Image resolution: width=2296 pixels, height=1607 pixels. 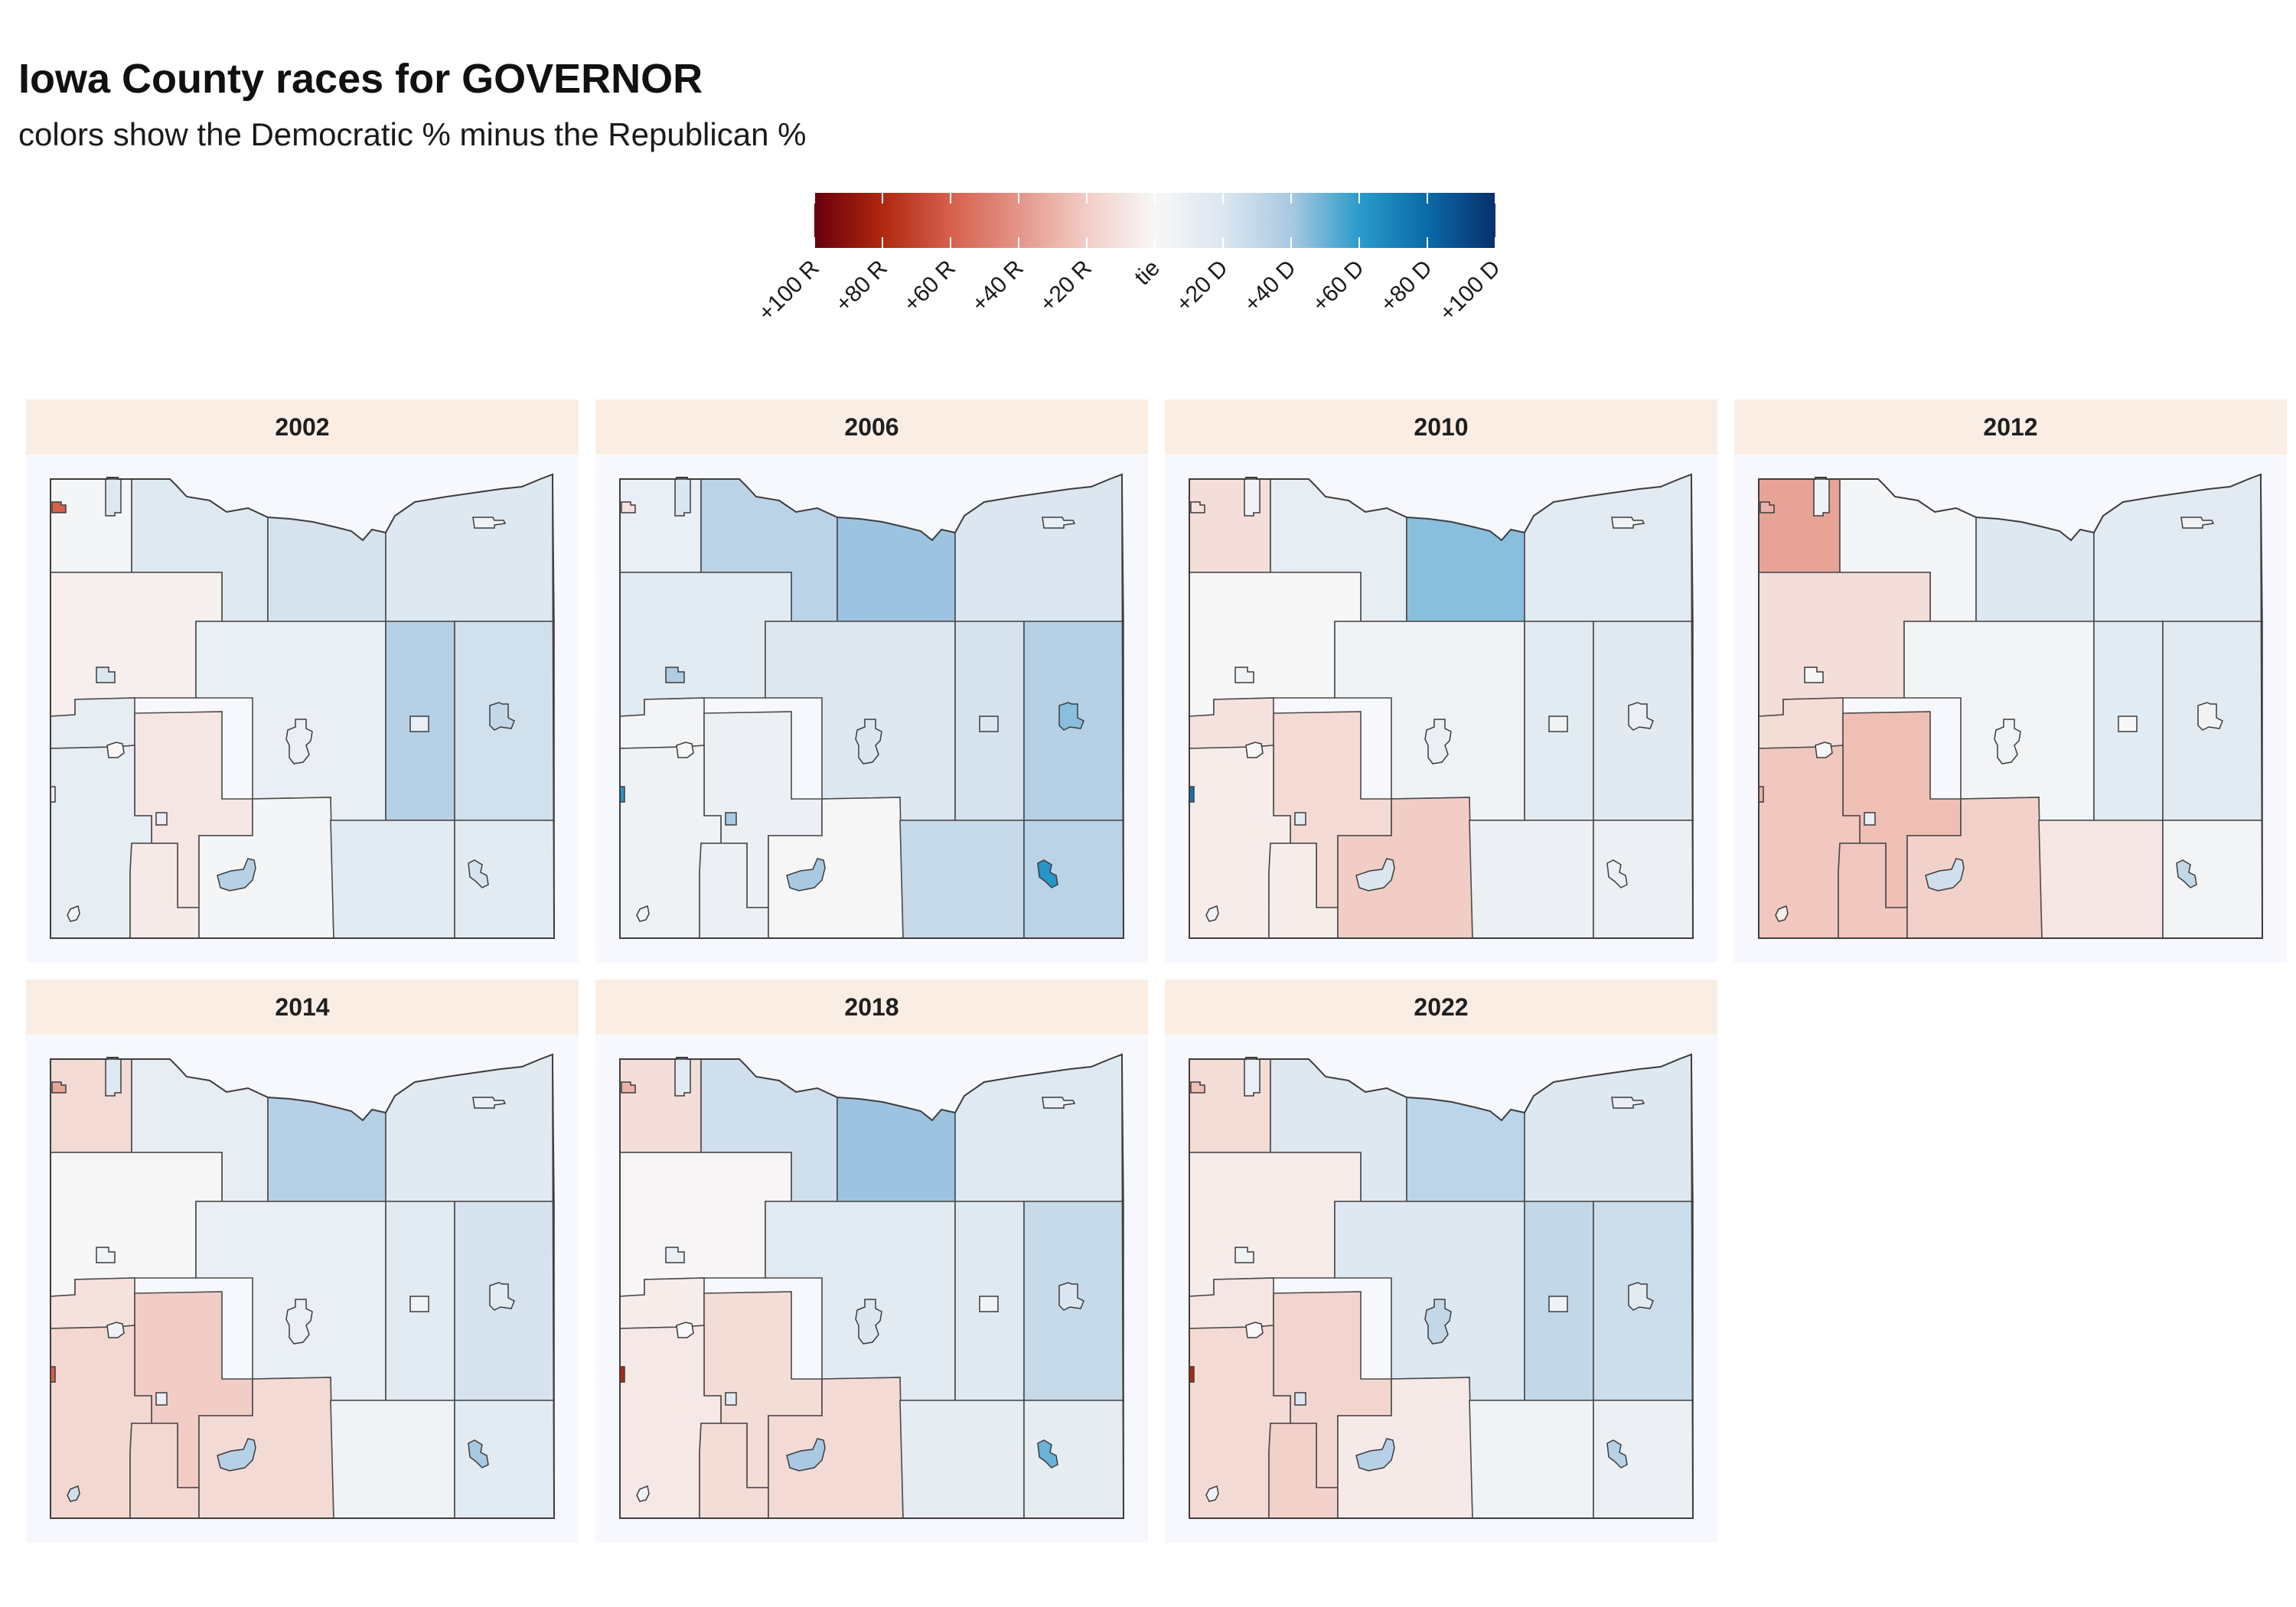 What do you see at coordinates (861, 287) in the screenshot?
I see `legend-label: +80 R` at bounding box center [861, 287].